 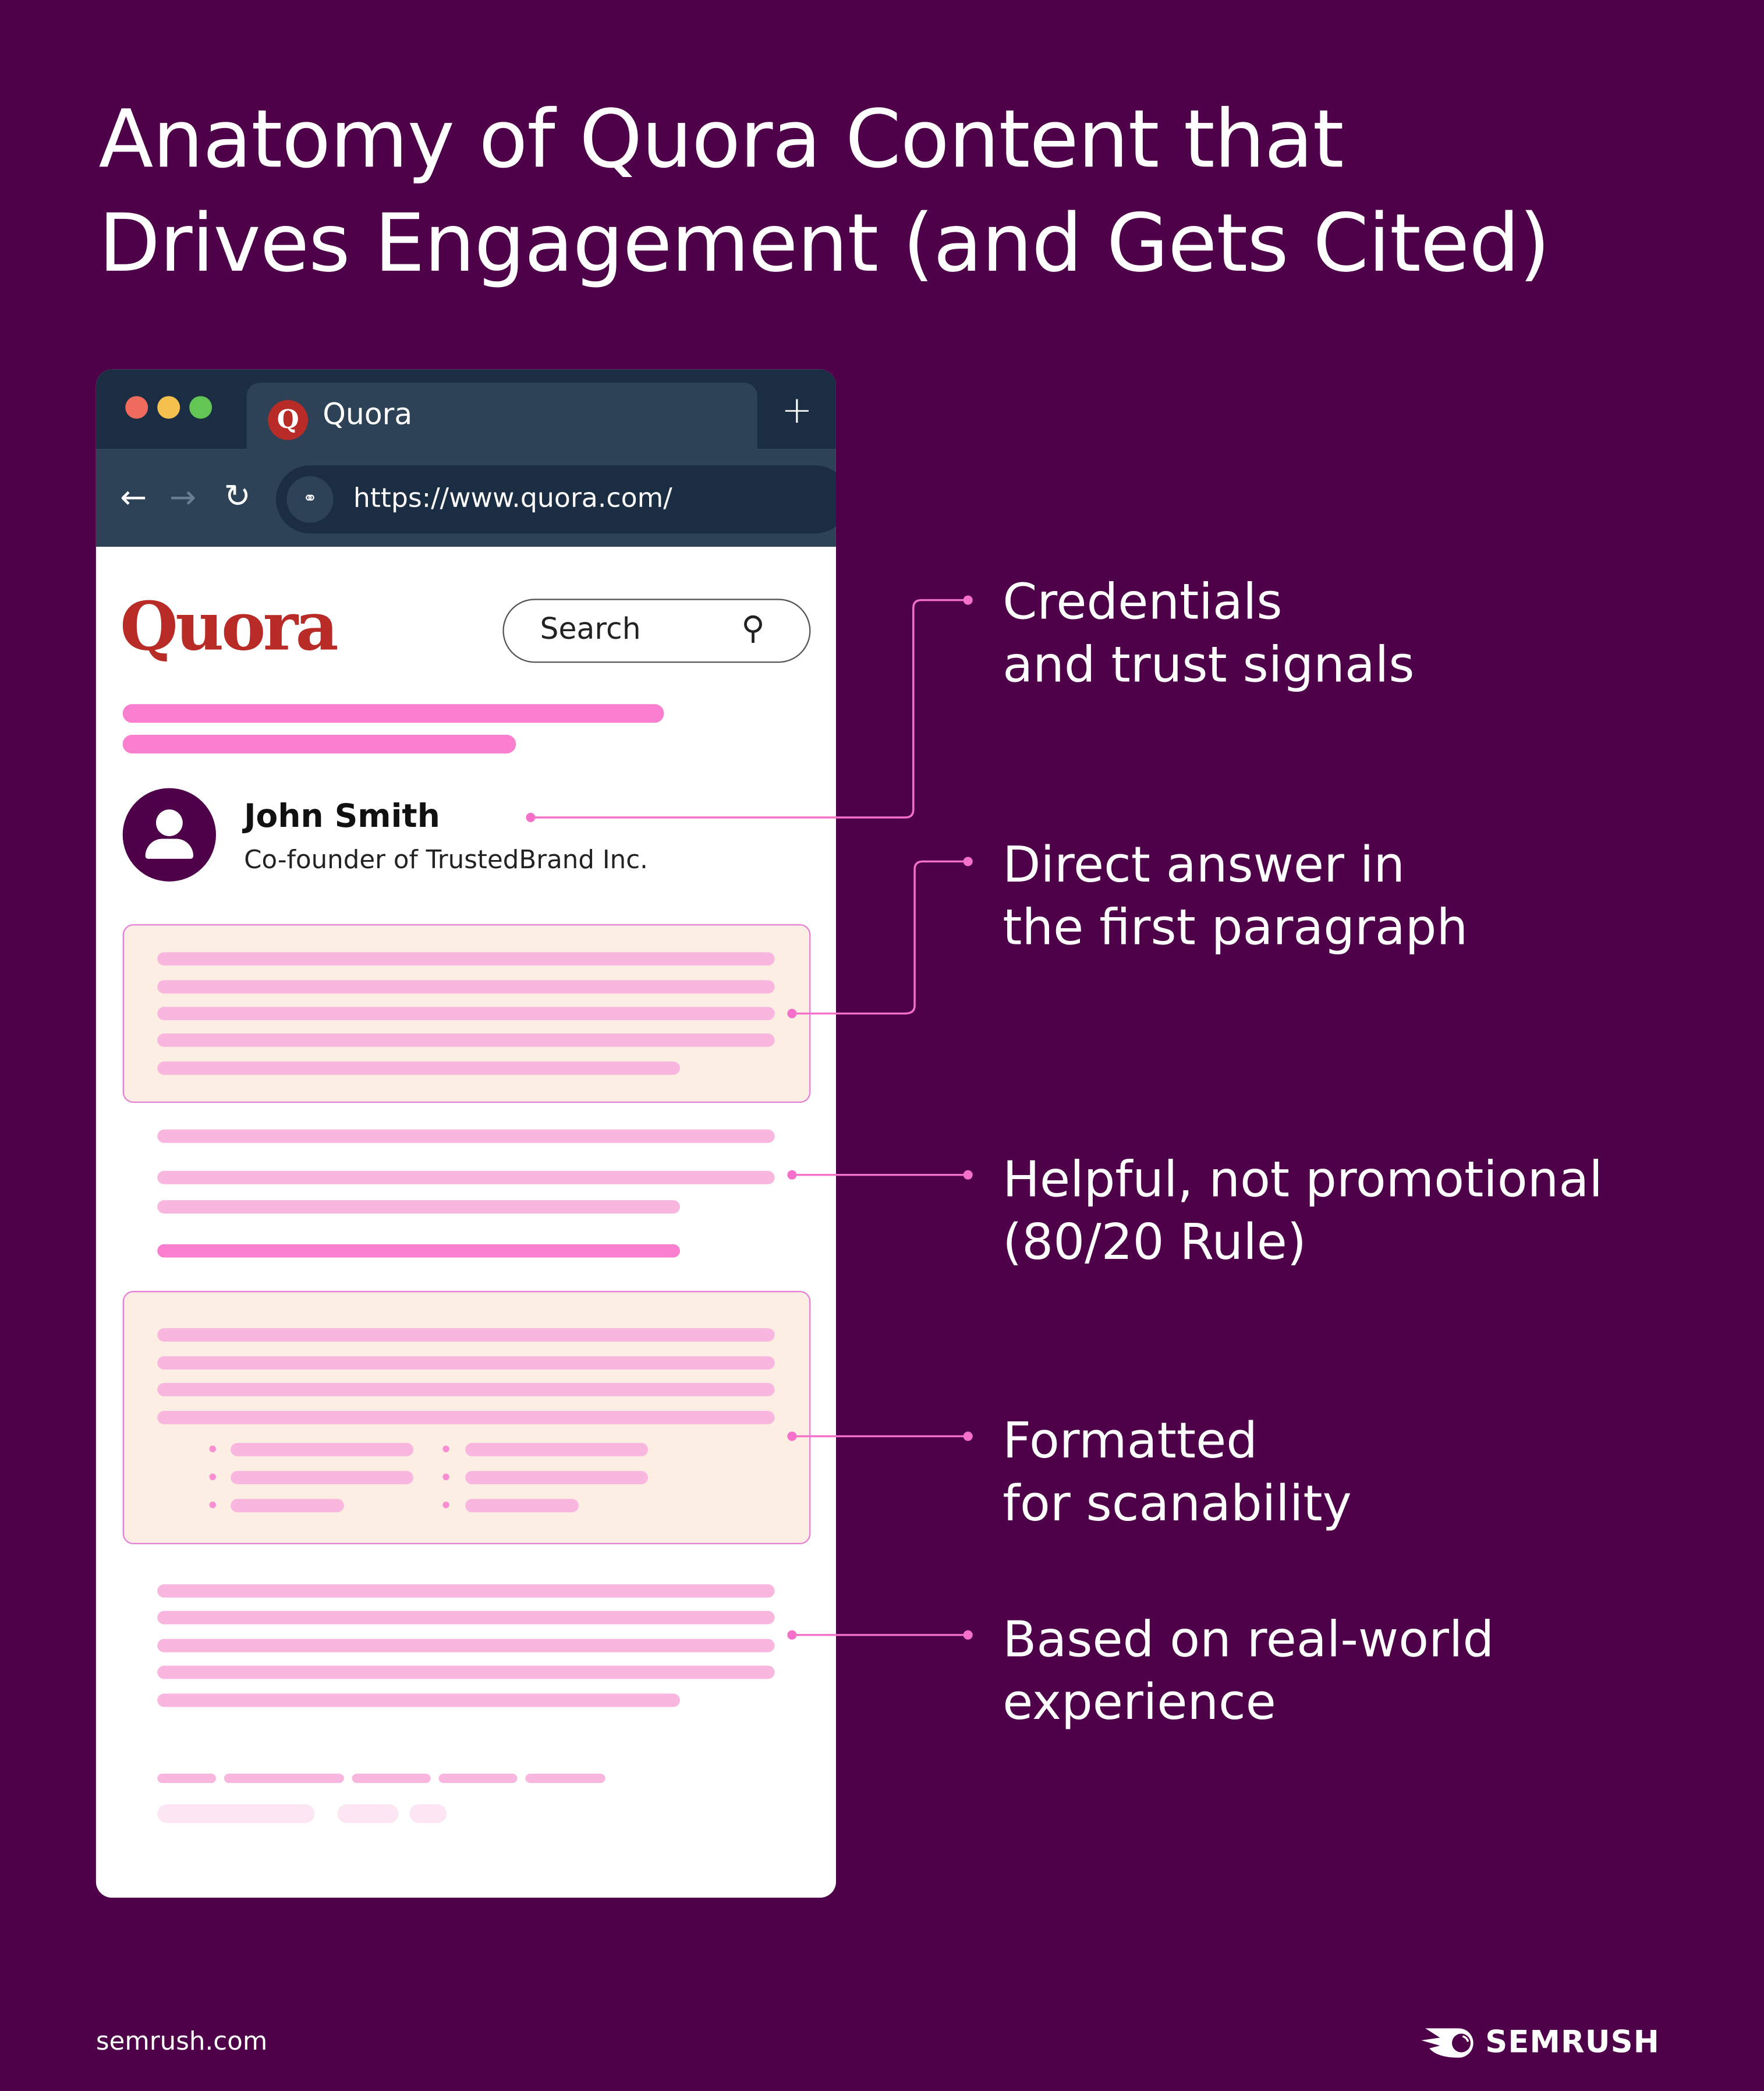 What do you see at coordinates (824, 244) in the screenshot?
I see `title-line-2: Drives Engagement (and Gets Cited)` at bounding box center [824, 244].